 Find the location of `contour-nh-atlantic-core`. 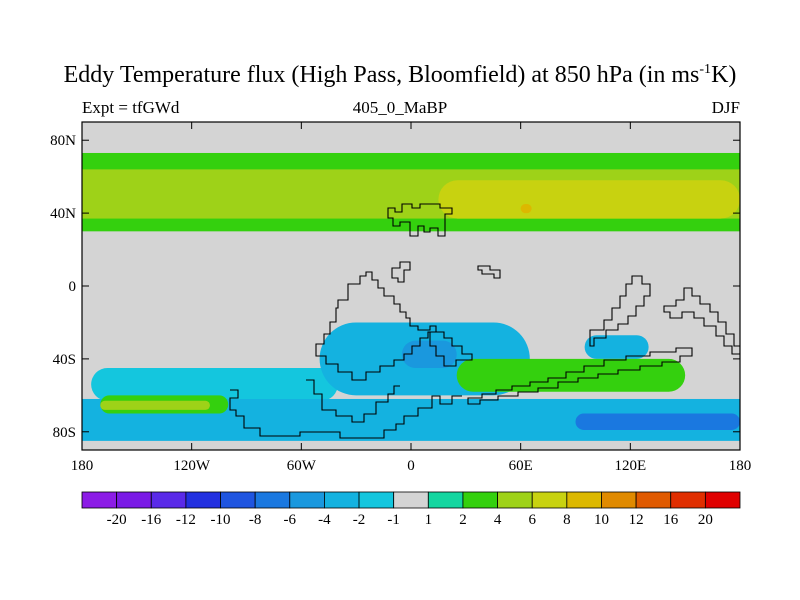

contour-nh-atlantic-core is located at coordinates (589, 199).